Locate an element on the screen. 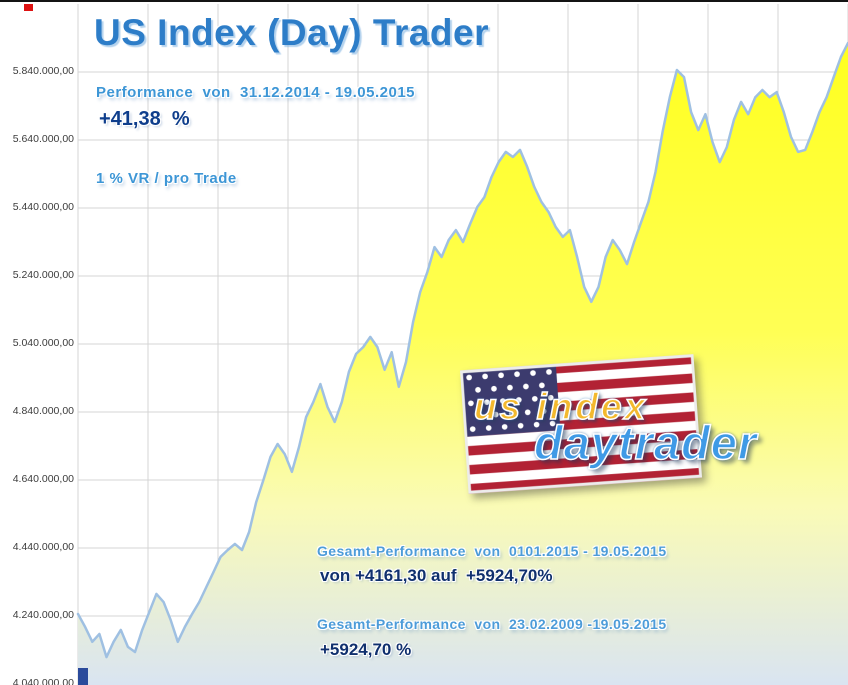 Image resolution: width=848 pixels, height=685 pixels. red-marker is located at coordinates (28, 7).